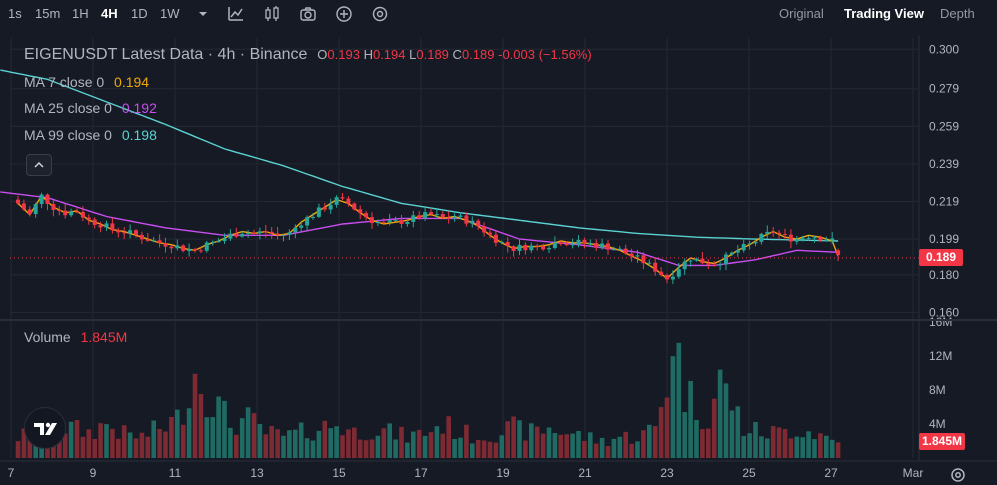 This screenshot has width=997, height=485. What do you see at coordinates (801, 13) in the screenshot?
I see `view-original: Original` at bounding box center [801, 13].